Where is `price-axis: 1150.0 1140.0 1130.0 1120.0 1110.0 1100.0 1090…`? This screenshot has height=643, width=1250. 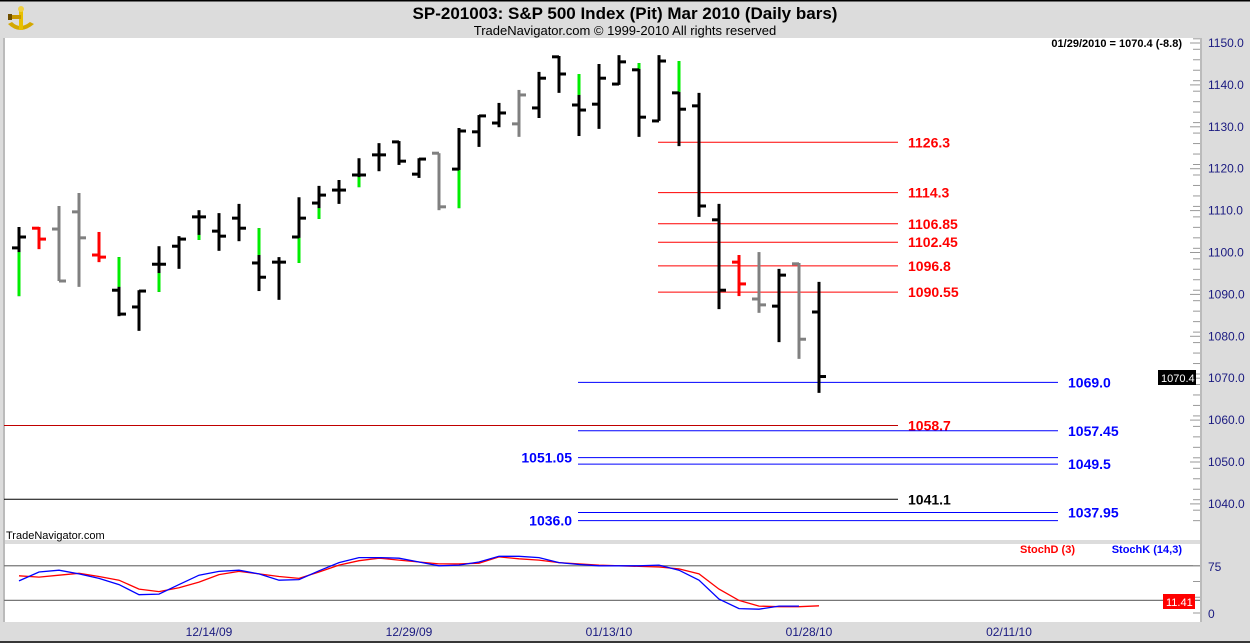 price-axis: 1150.0 1140.0 1130.0 1120.0 1110.0 1100.0 1090… is located at coordinates (1217, 279).